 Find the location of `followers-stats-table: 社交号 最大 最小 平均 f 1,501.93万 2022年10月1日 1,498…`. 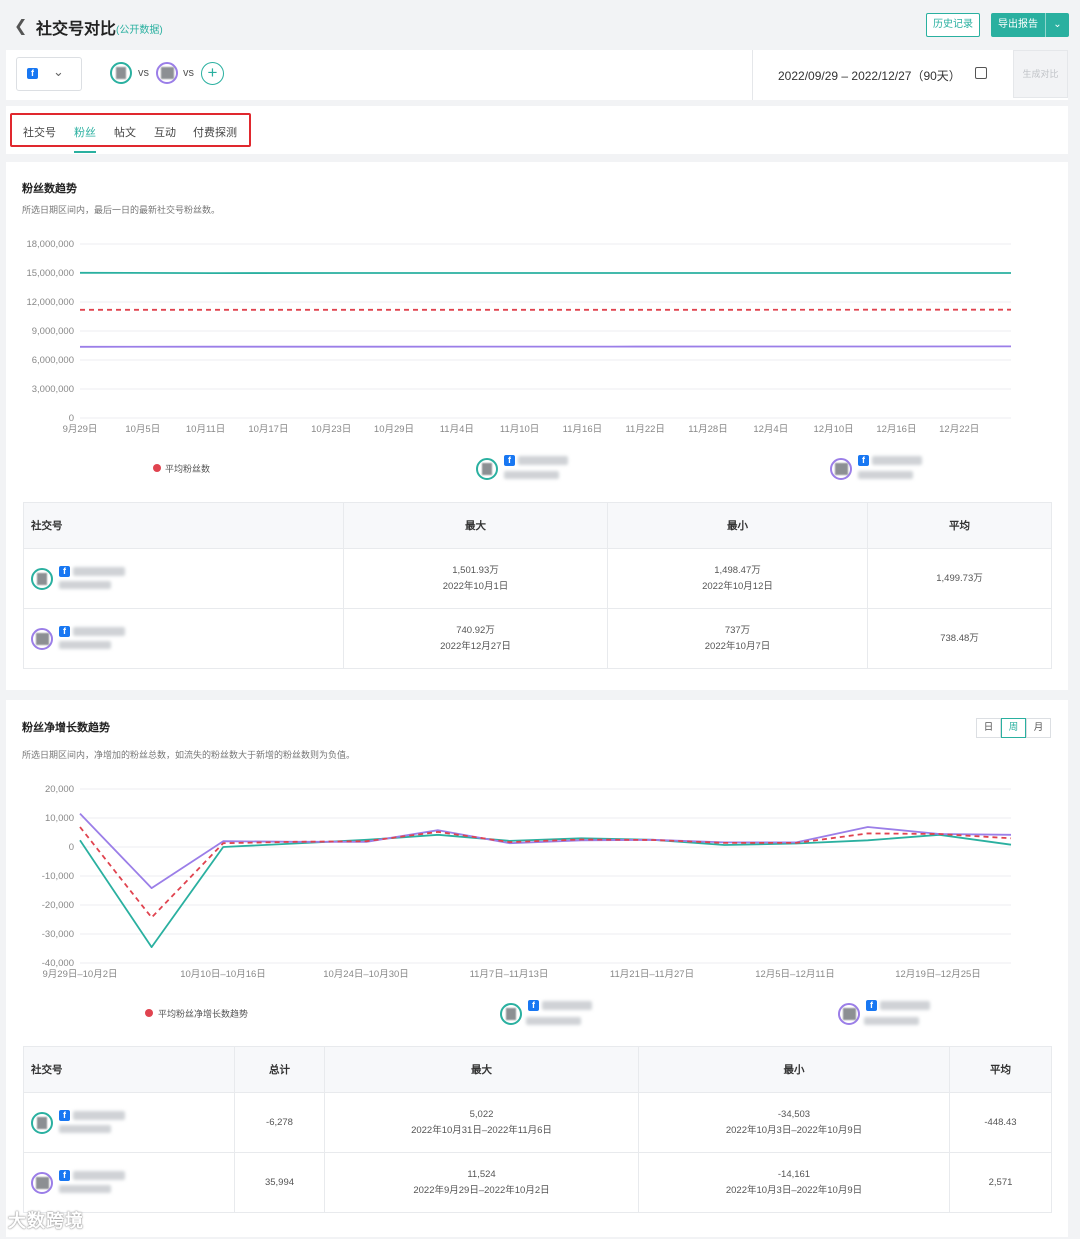

followers-stats-table: 社交号 最大 最小 平均 f 1,501.93万 2022年10月1日 1,498… is located at coordinates (537, 585).